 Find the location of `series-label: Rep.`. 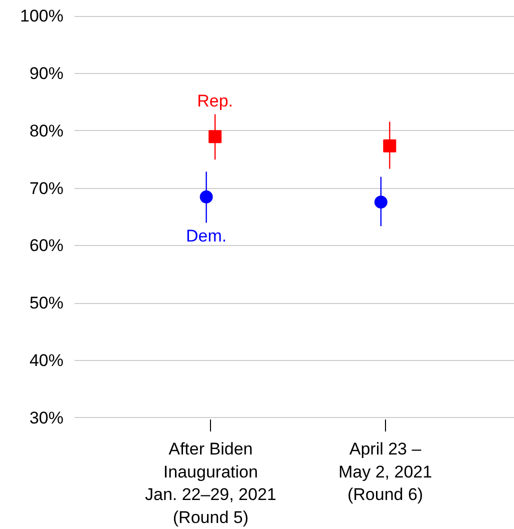

series-label: Rep. is located at coordinates (215, 100).